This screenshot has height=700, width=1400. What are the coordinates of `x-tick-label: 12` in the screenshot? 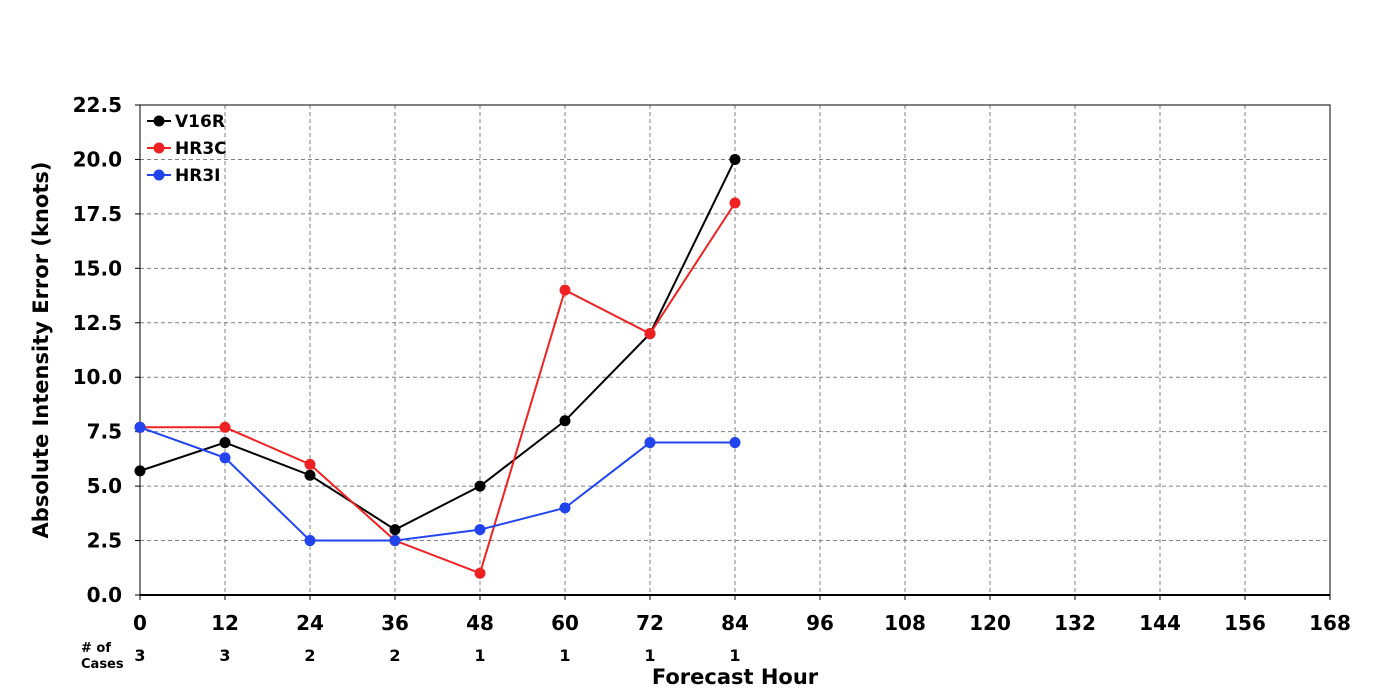 It's located at (225, 623).